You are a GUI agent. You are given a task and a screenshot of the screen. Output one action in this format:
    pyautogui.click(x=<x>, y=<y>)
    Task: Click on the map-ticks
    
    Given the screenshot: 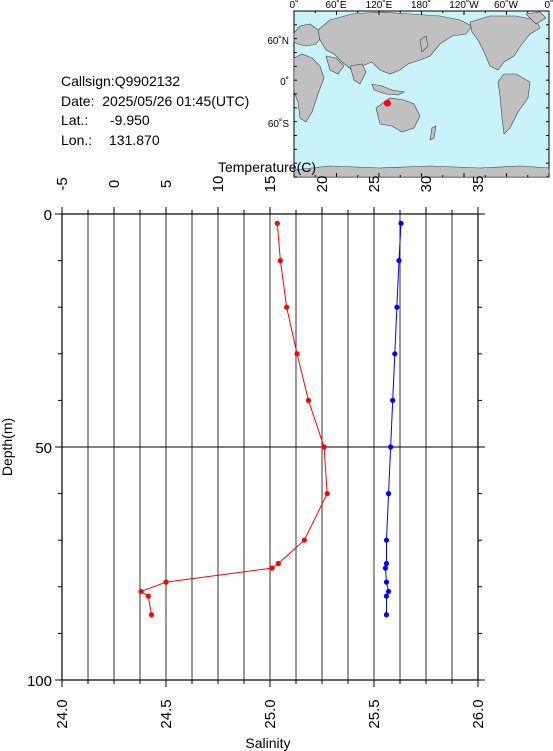 What is the action you would take?
    pyautogui.click(x=421, y=94)
    